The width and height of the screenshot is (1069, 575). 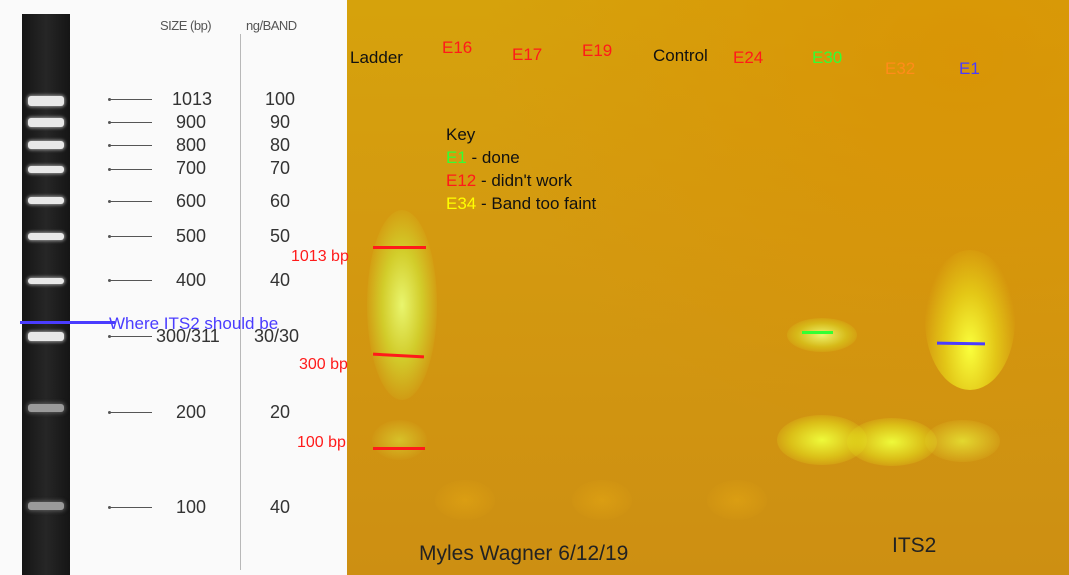 I want to click on size-label: 900, so click(x=191, y=122).